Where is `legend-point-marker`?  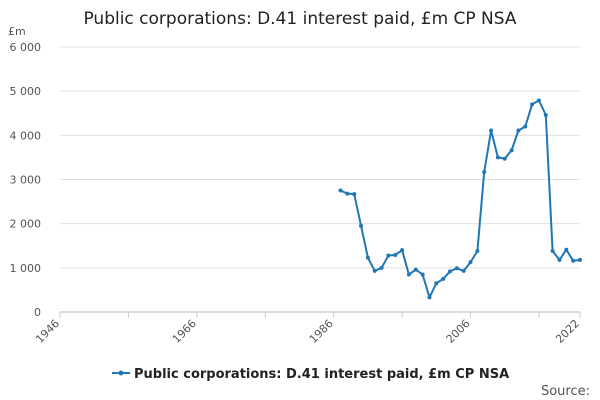 legend-point-marker is located at coordinates (121, 373).